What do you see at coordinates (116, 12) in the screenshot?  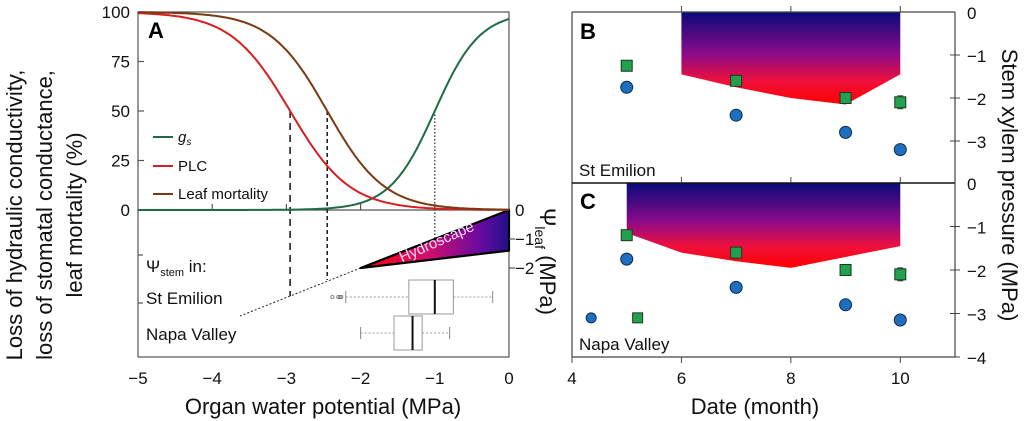 I see `y-tick-label: 100` at bounding box center [116, 12].